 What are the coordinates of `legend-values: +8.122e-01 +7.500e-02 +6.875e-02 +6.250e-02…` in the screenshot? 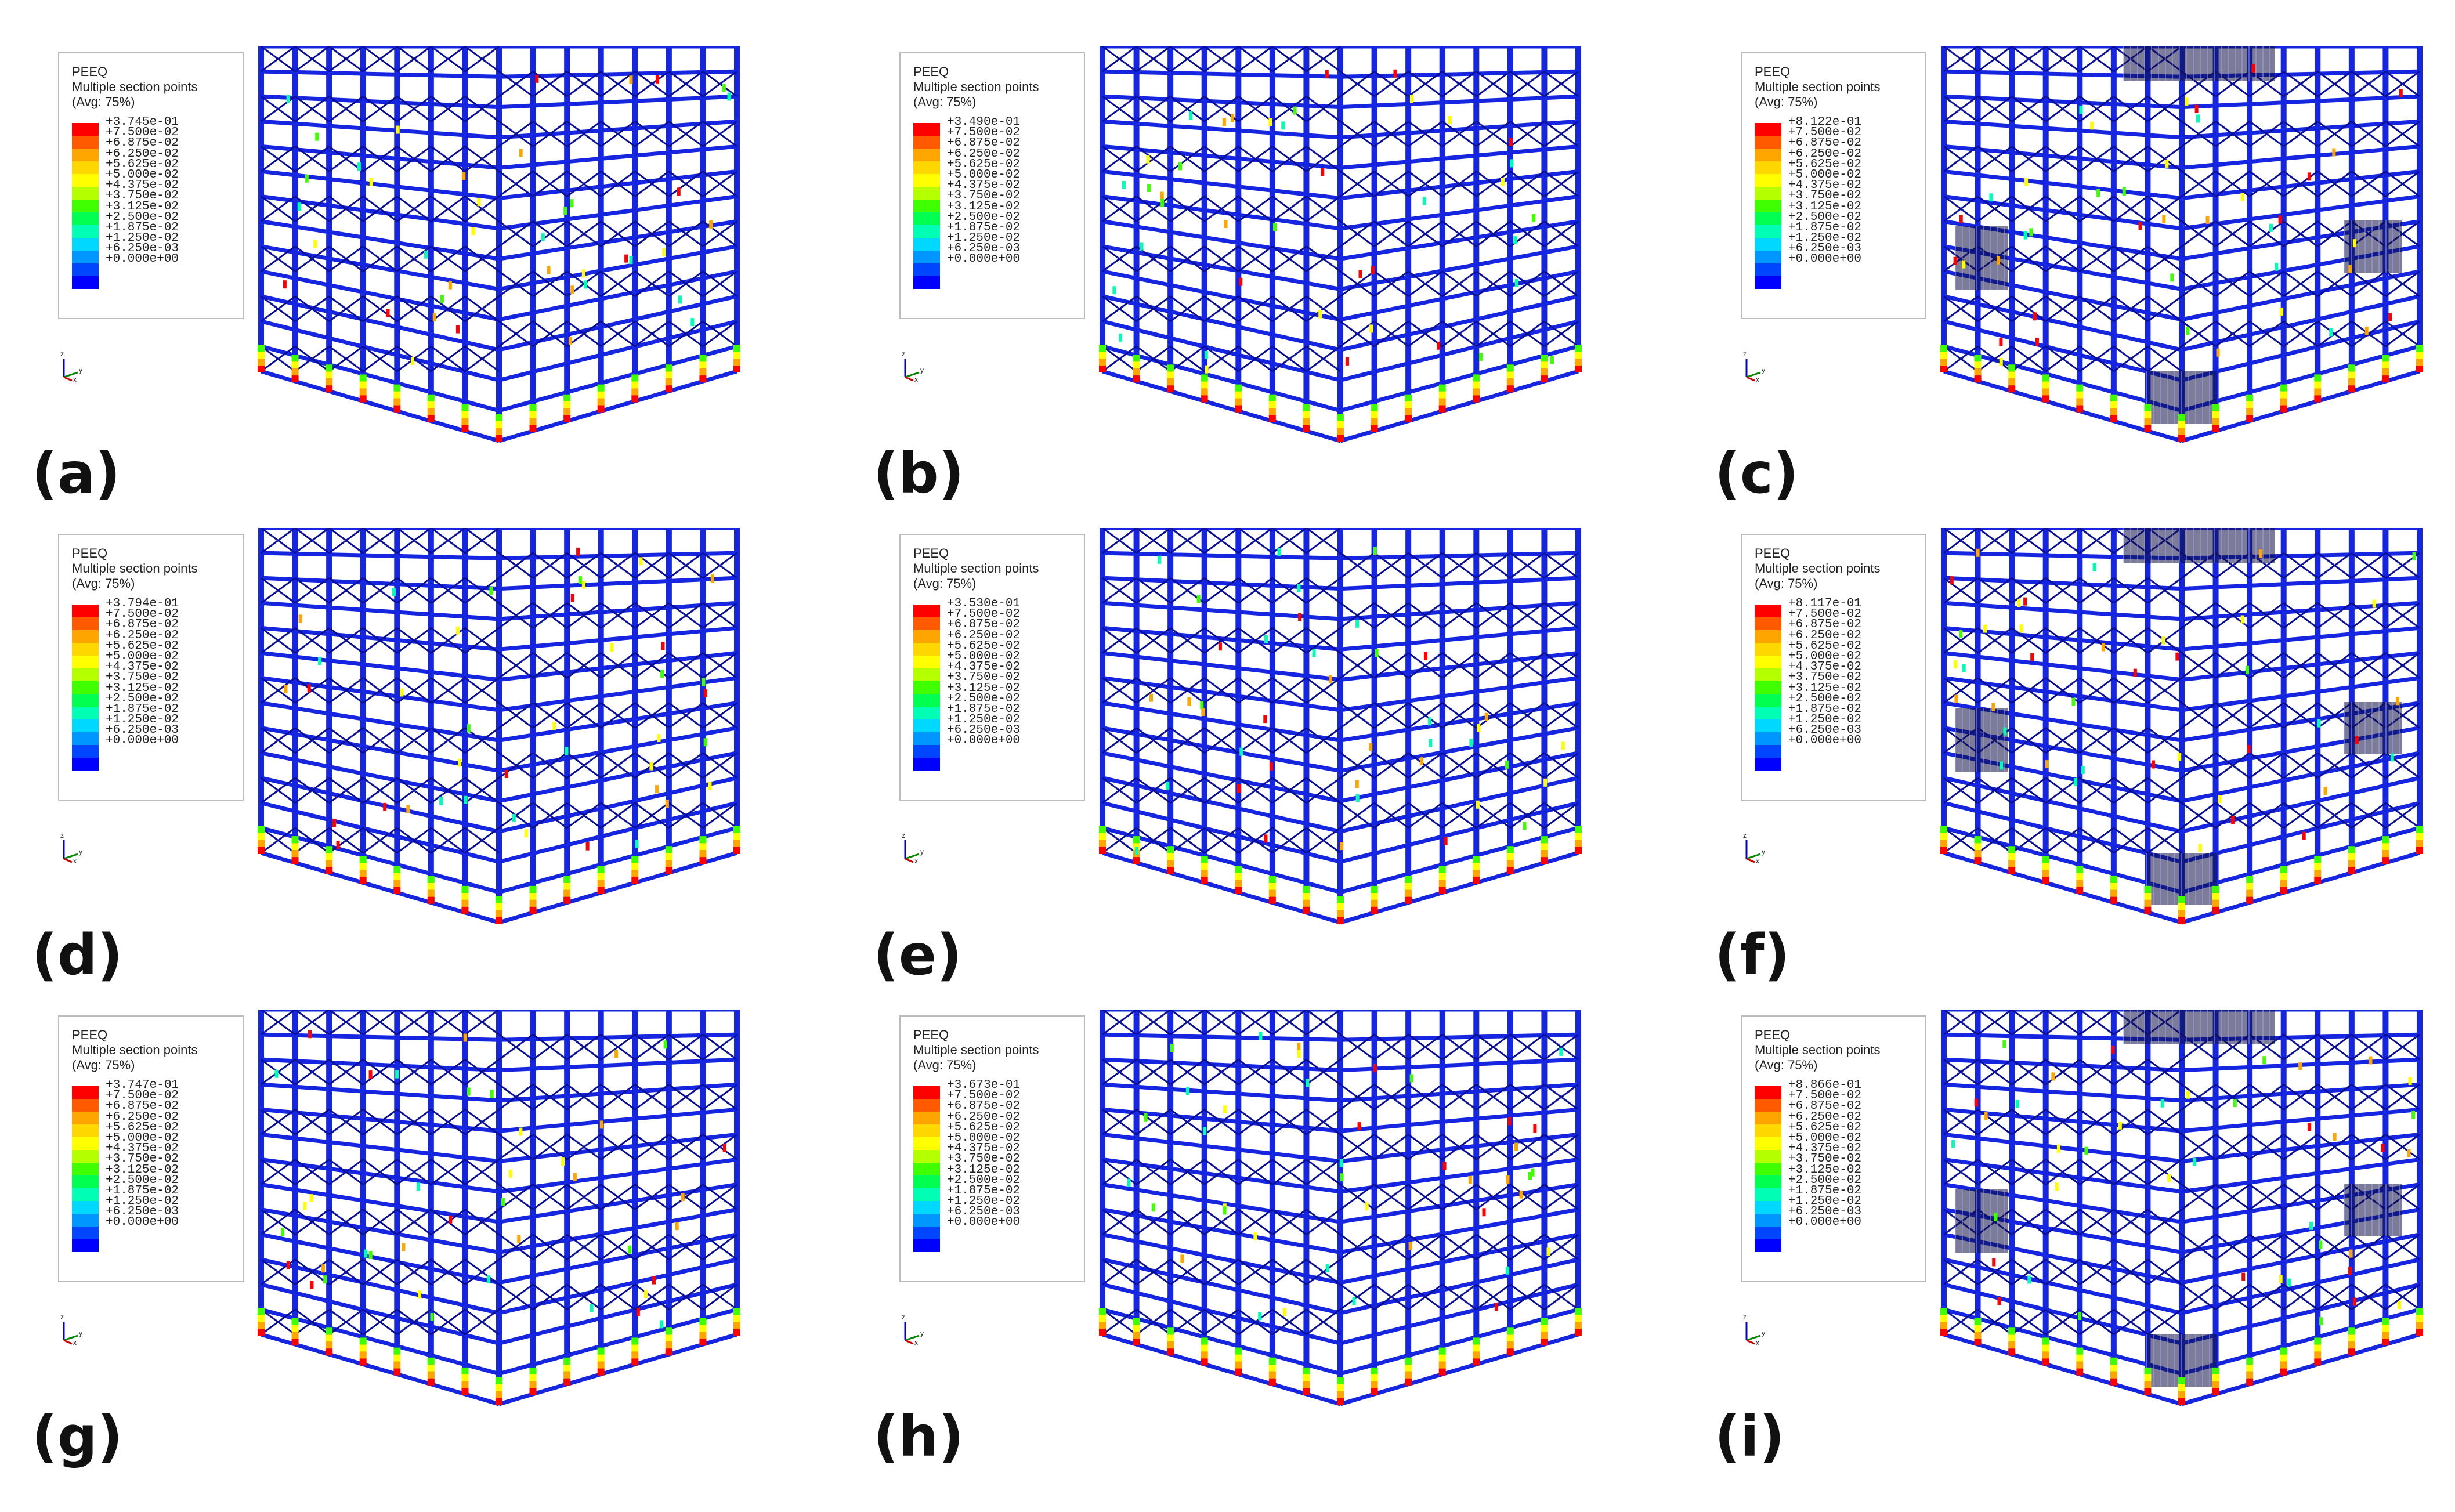 It's located at (1825, 191).